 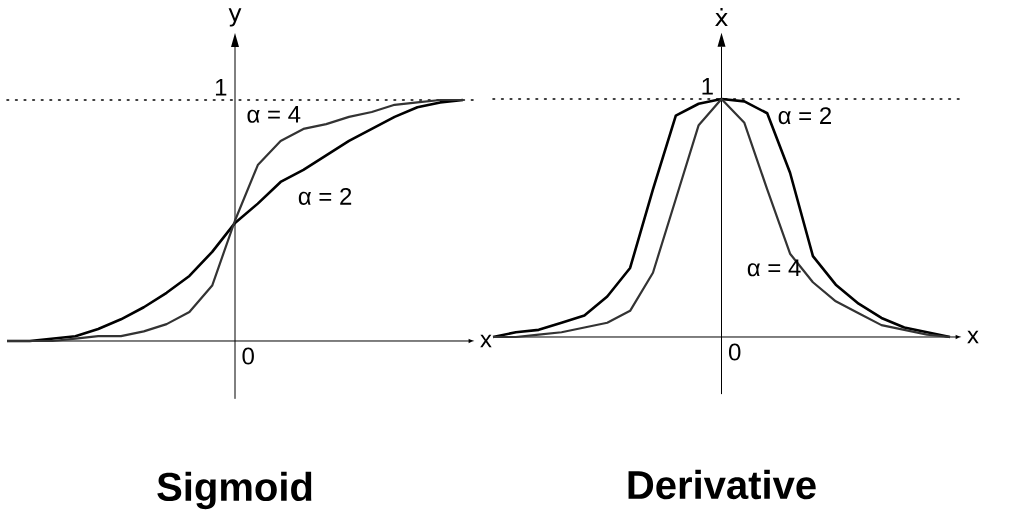 I want to click on y-axis-title: ẋ, so click(x=721, y=17).